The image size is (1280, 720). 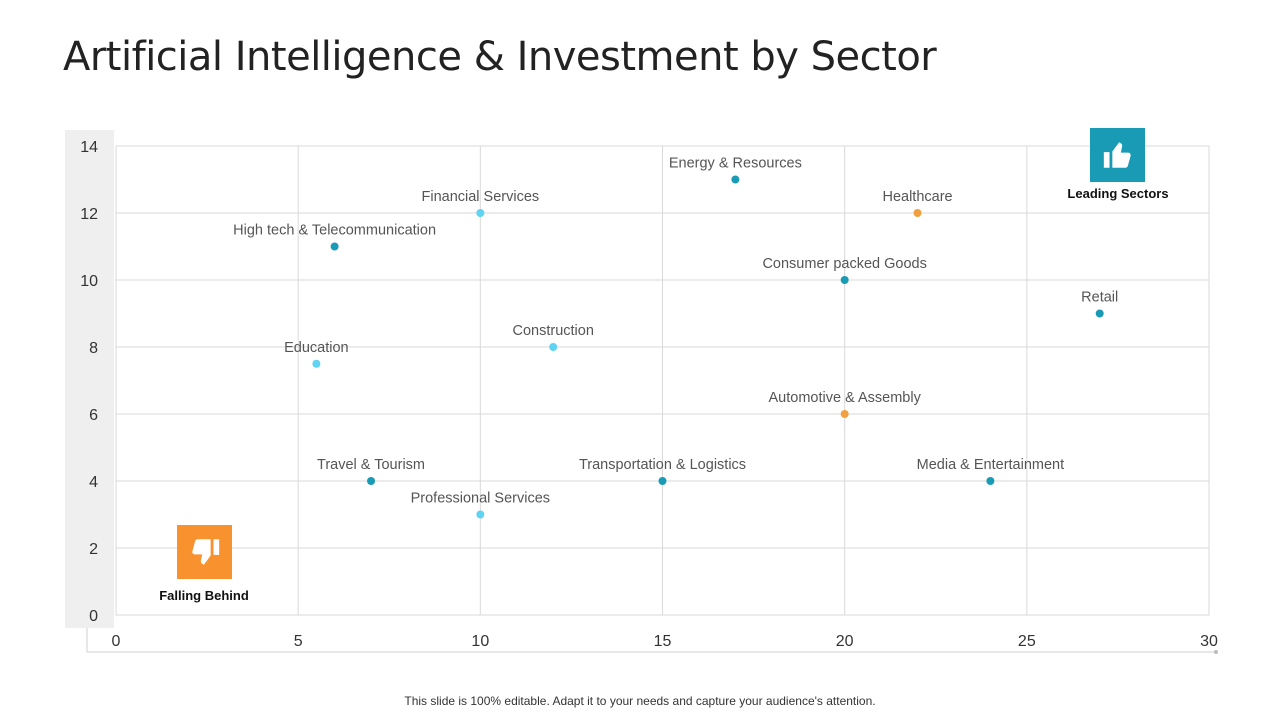 I want to click on y-tick-labels: 0 2 4 6 8 10 12 14, so click(x=89, y=382).